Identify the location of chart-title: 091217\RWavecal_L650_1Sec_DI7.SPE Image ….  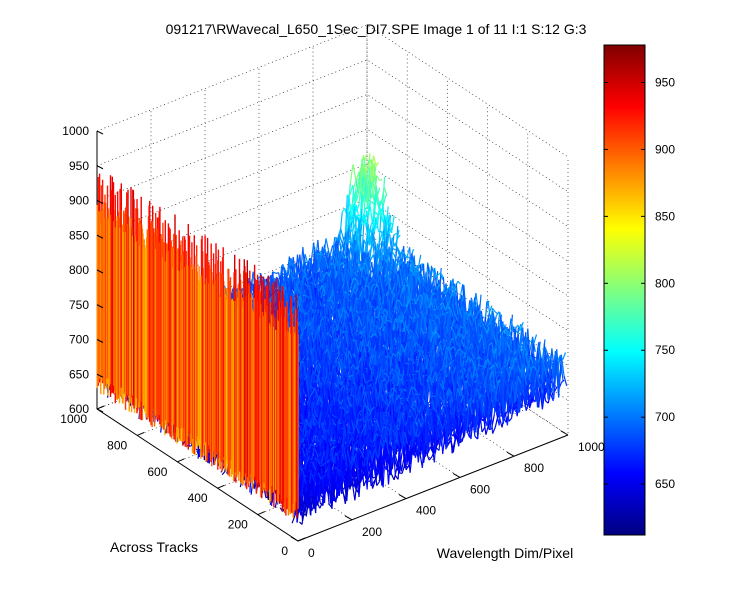
(376, 29).